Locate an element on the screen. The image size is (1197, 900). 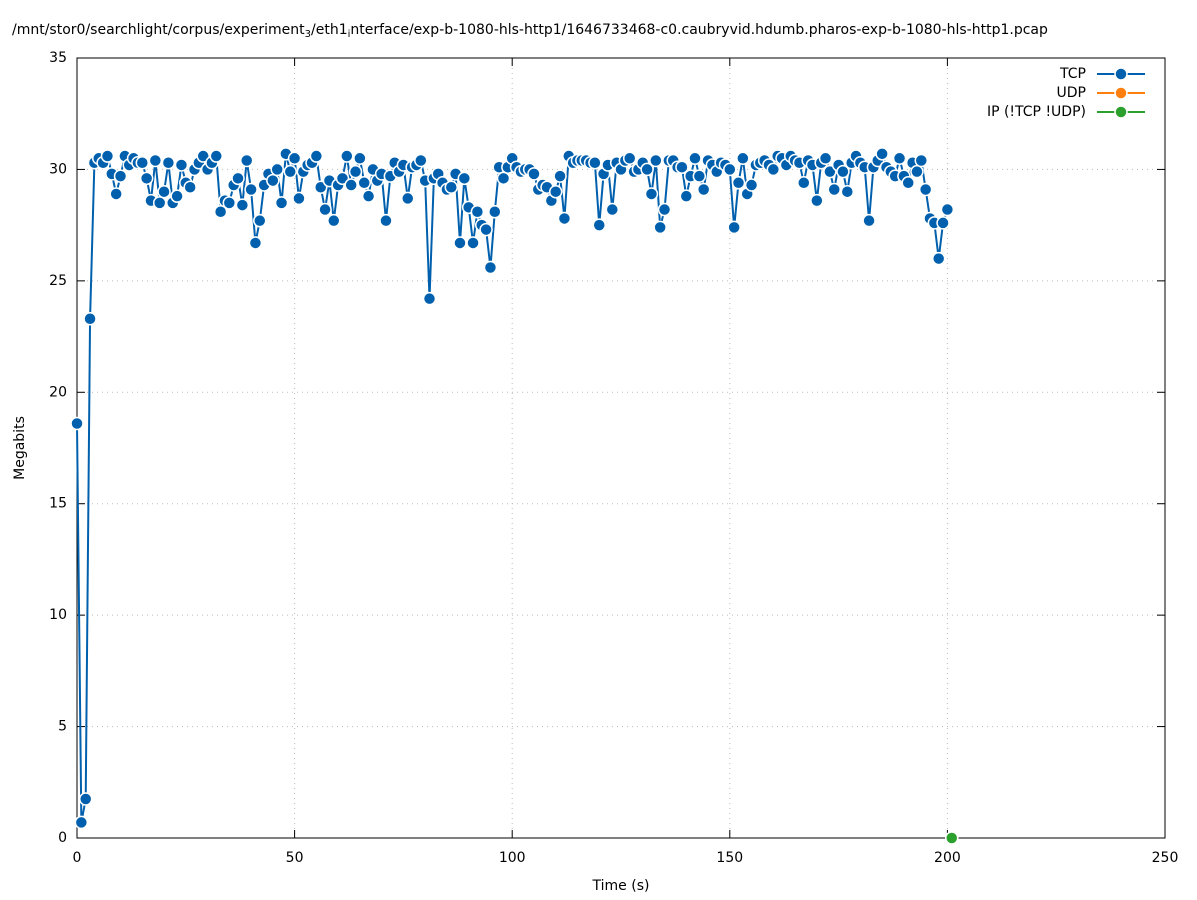
x-axis-label: Time (s) is located at coordinates (621, 886).